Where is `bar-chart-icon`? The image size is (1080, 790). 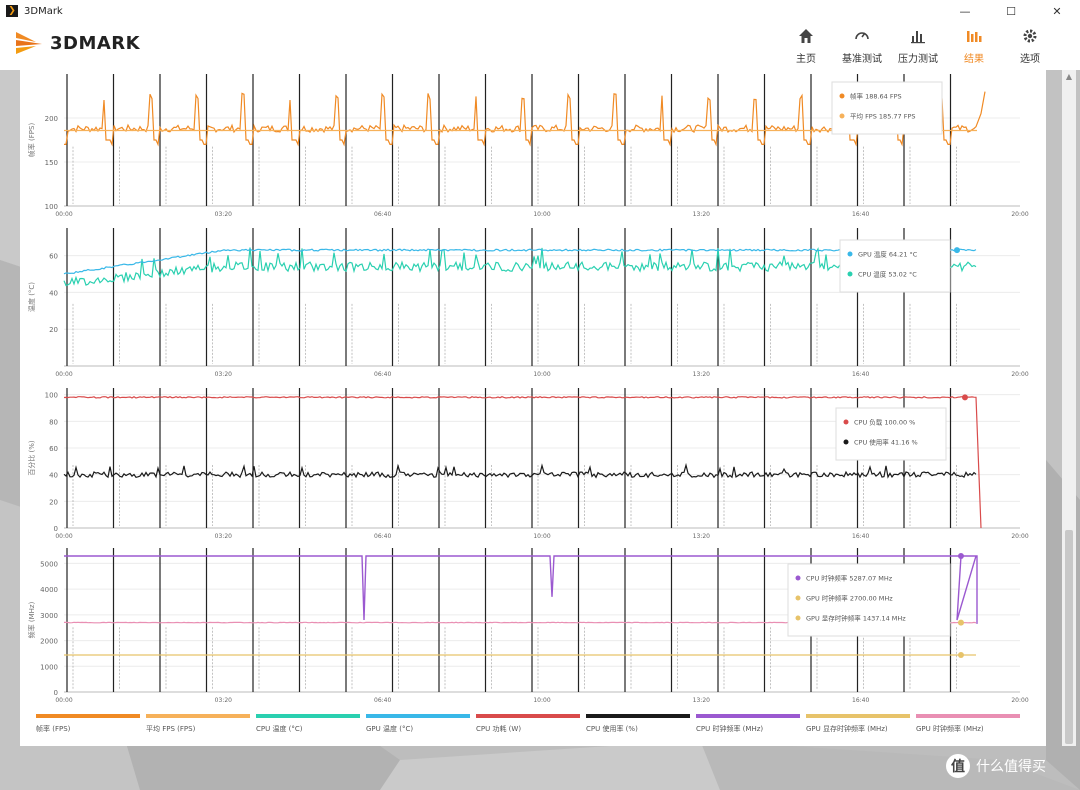
bar-chart-icon is located at coordinates (974, 36).